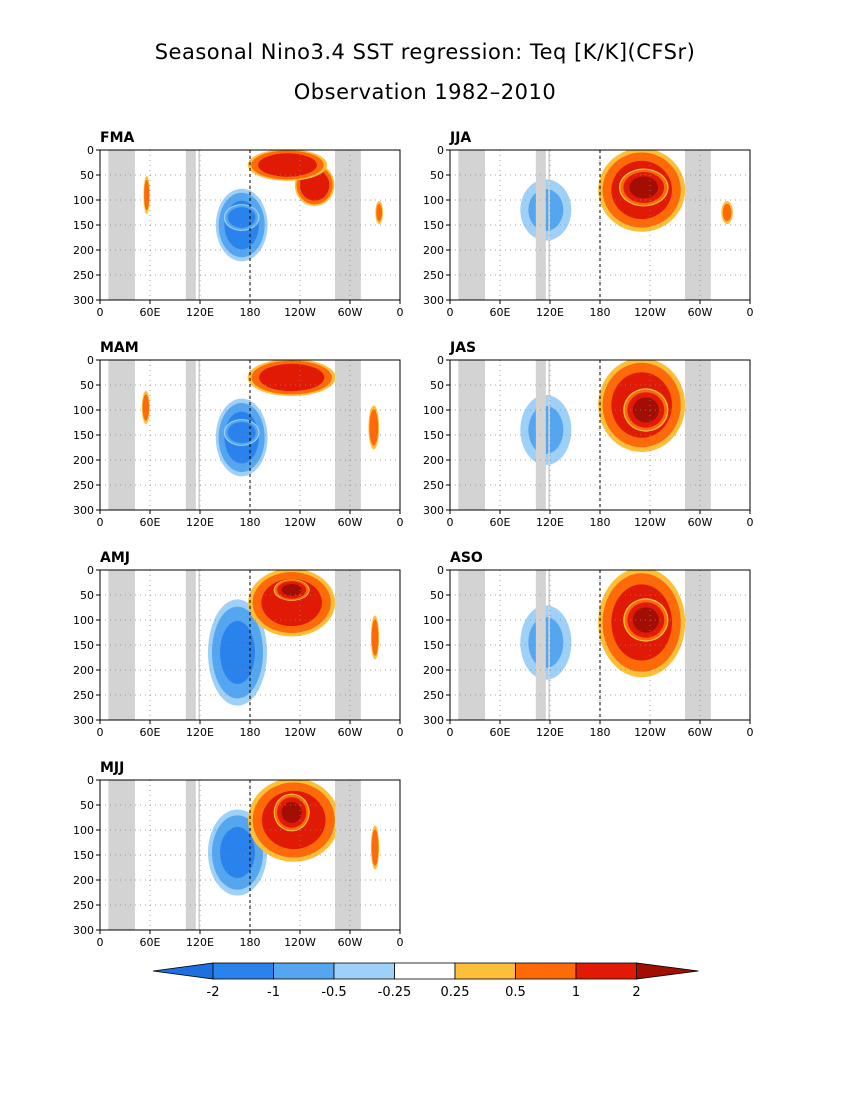  What do you see at coordinates (588, 644) in the screenshot?
I see `panel-aso: ASO 0 60E 120E 180 120W 60W 0 0 50 100 150 200 250 300` at bounding box center [588, 644].